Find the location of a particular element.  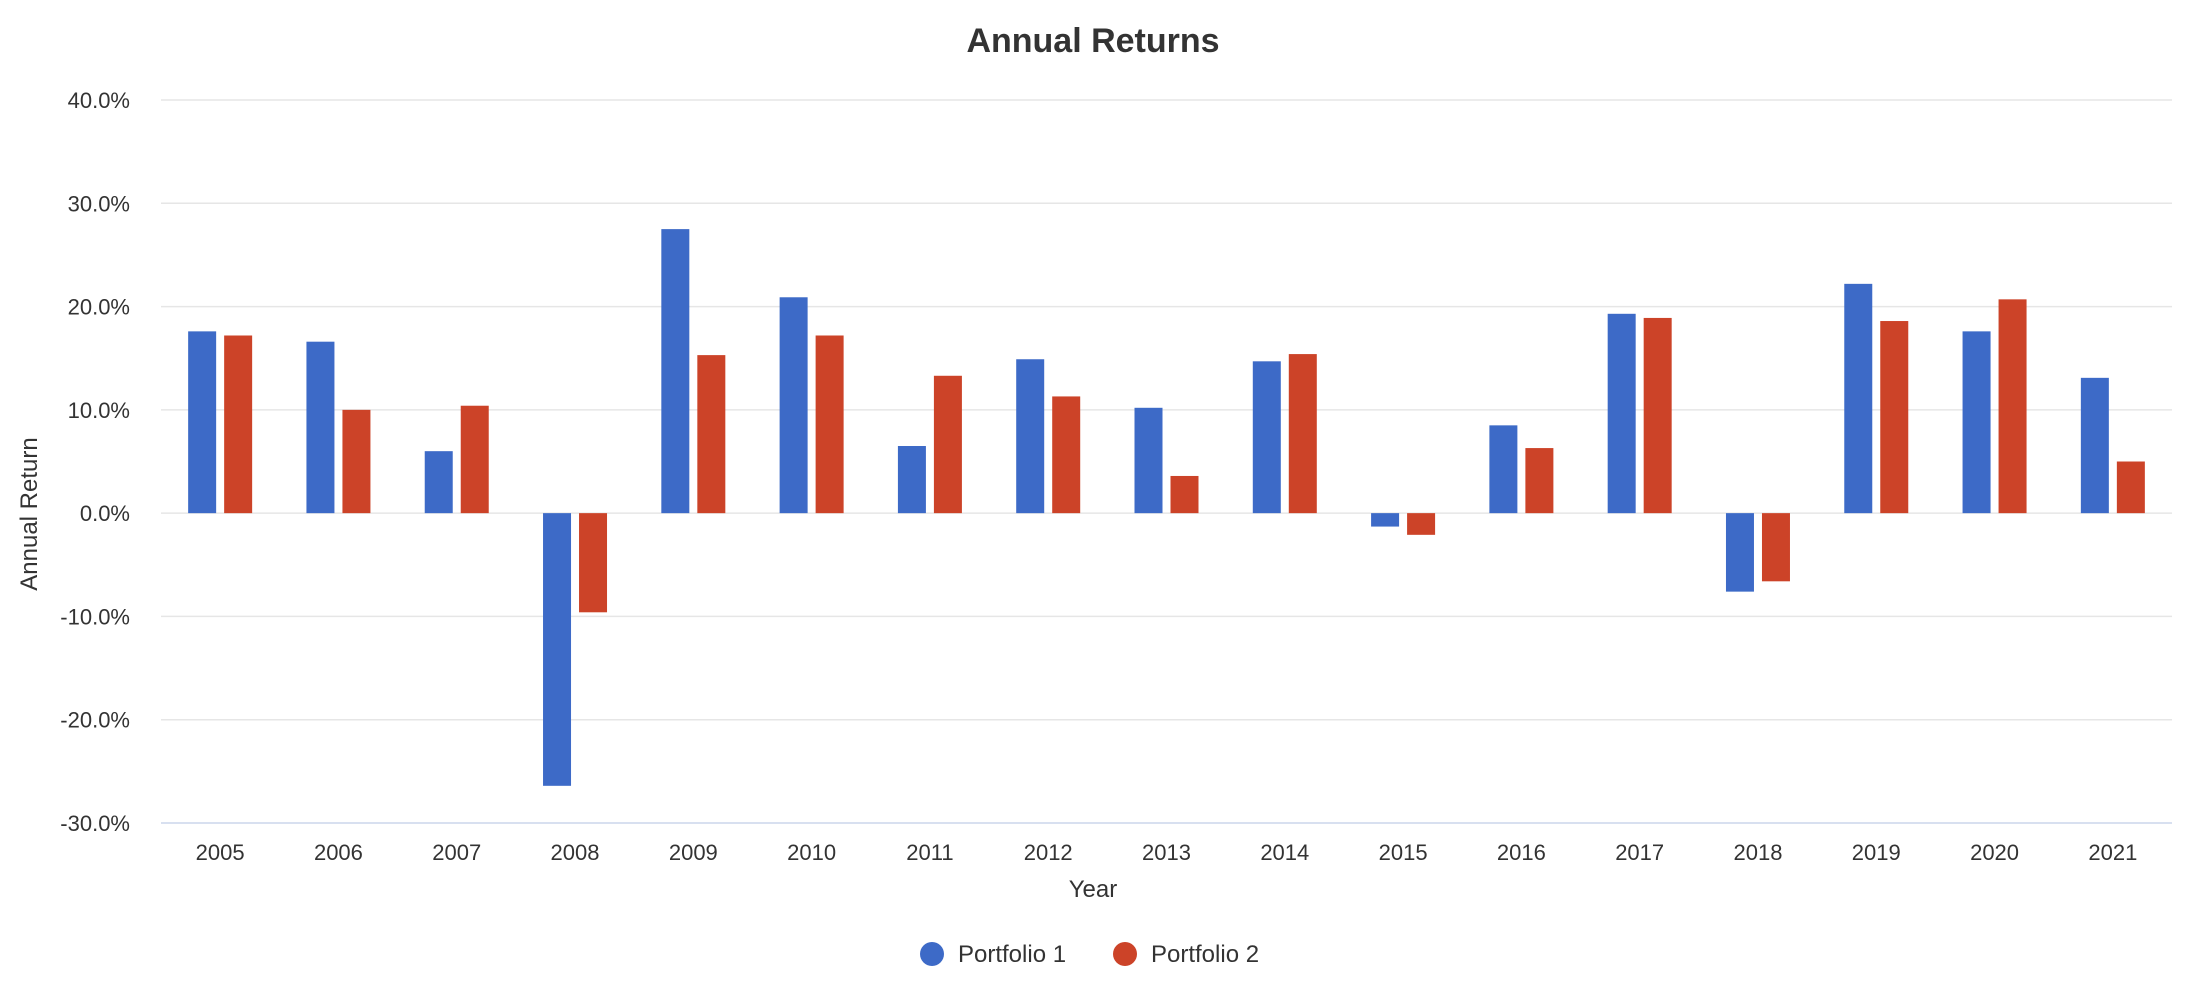

y-tick-label: 0.0% is located at coordinates (105, 513).